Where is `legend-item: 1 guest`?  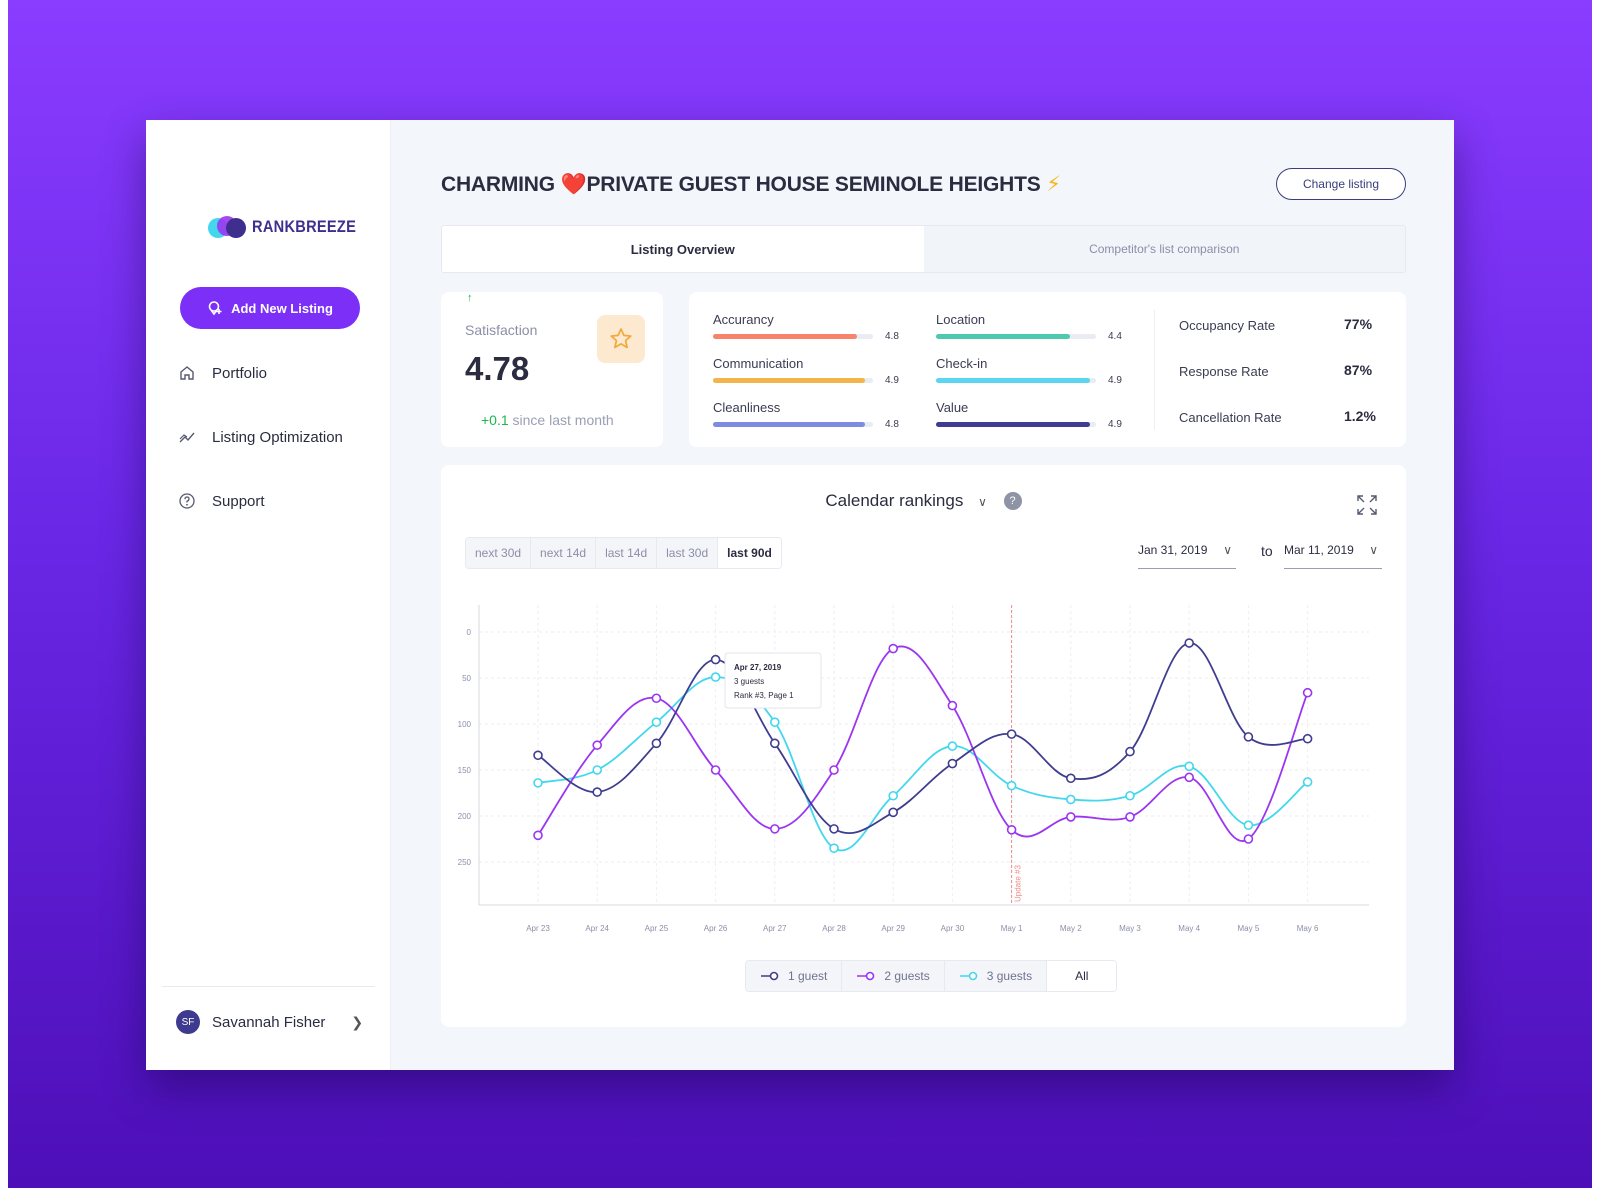 legend-item: 1 guest is located at coordinates (794, 976).